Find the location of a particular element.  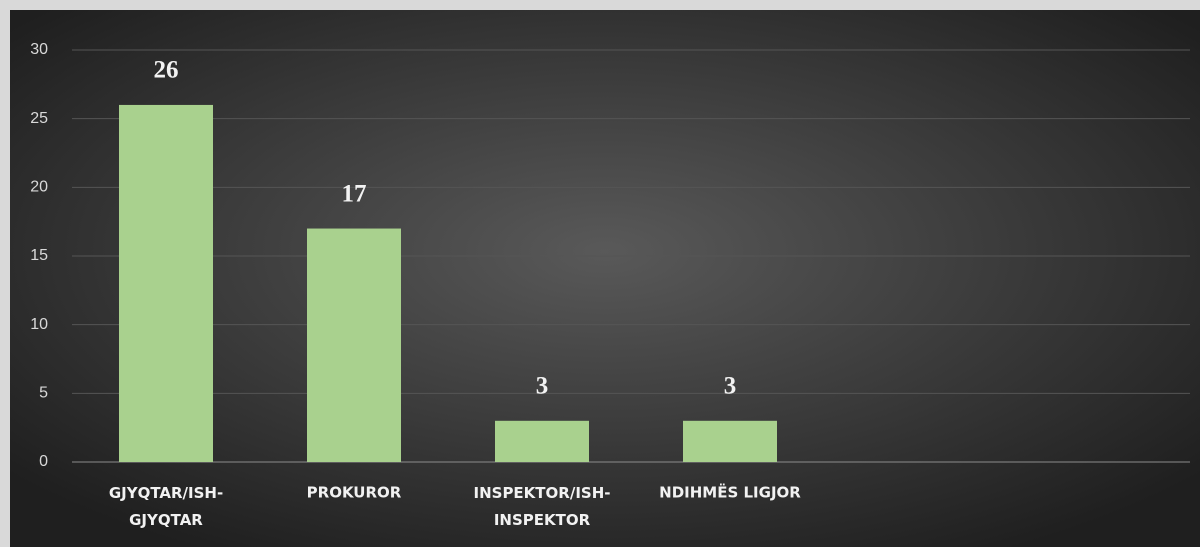

y-tick-label: 25 is located at coordinates (39, 118).